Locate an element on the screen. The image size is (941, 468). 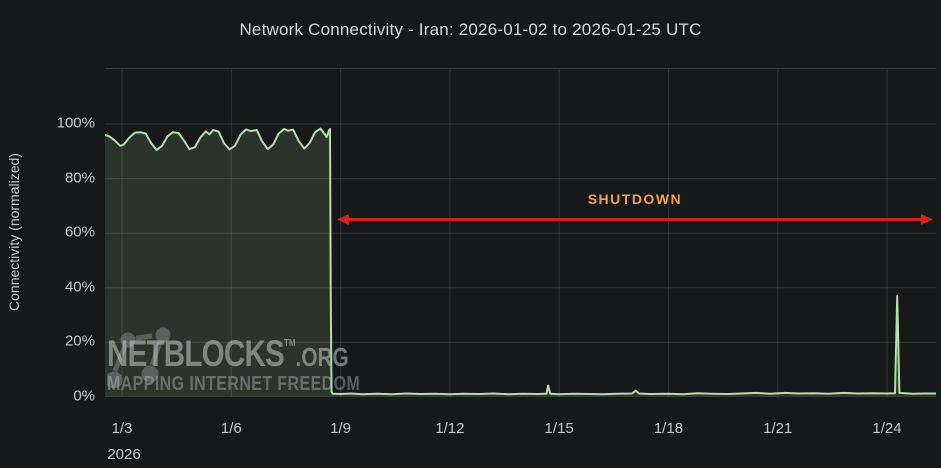
y-tick-label: 100% is located at coordinates (75, 123).